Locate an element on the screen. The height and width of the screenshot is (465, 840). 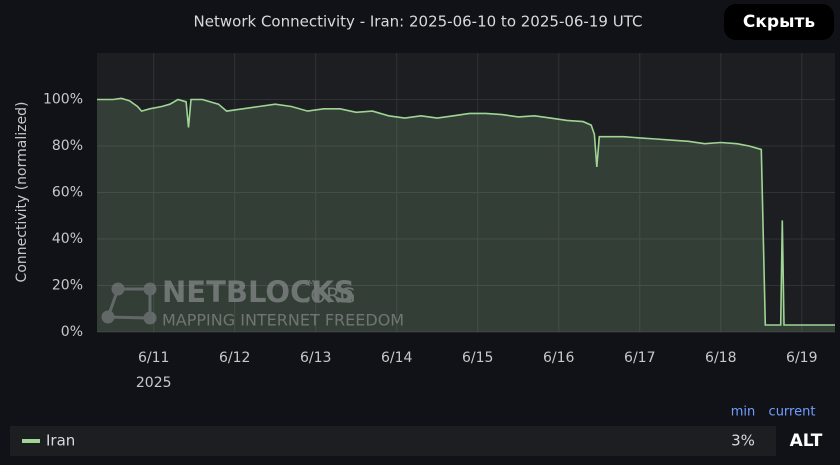
x-tick-label: 6/18 is located at coordinates (720, 358).